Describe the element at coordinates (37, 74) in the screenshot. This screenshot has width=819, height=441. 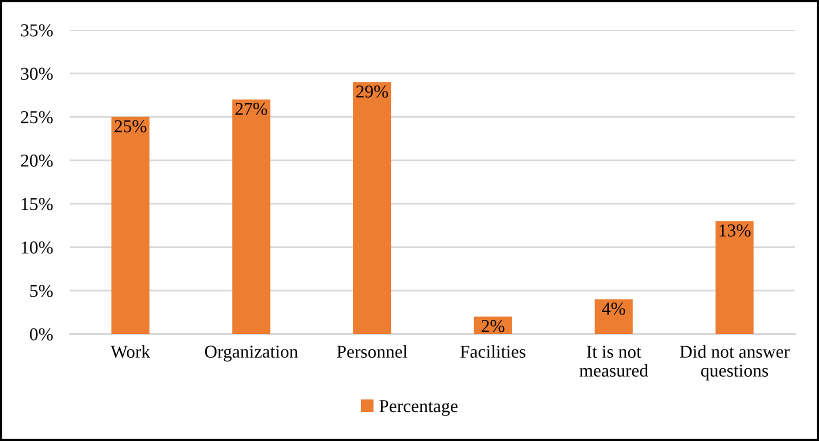
I see `y-tick-label: 30%` at that location.